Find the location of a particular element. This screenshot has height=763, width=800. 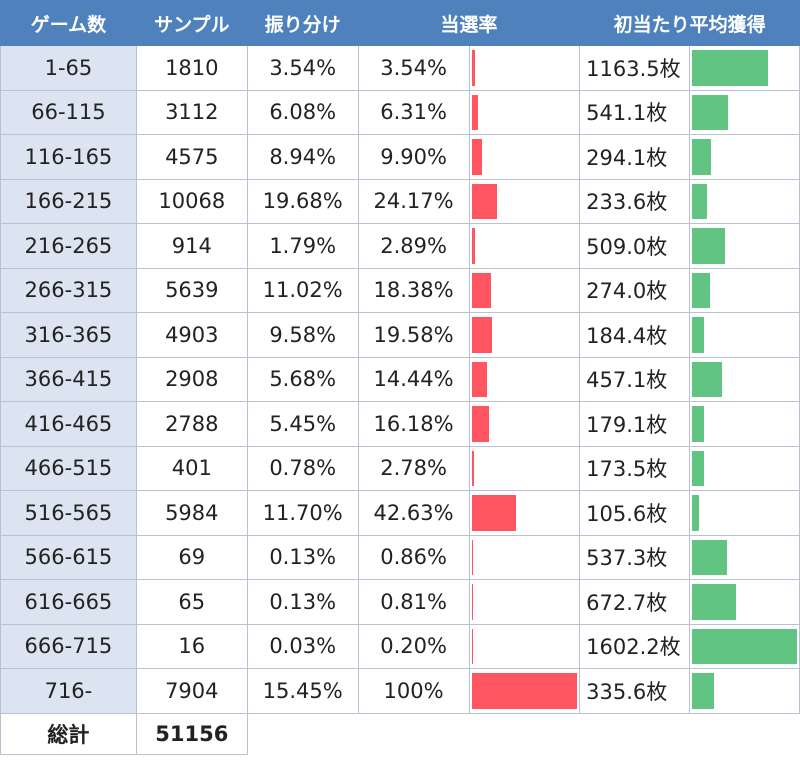

header-avg: 初当たり平均獲得 is located at coordinates (689, 23).